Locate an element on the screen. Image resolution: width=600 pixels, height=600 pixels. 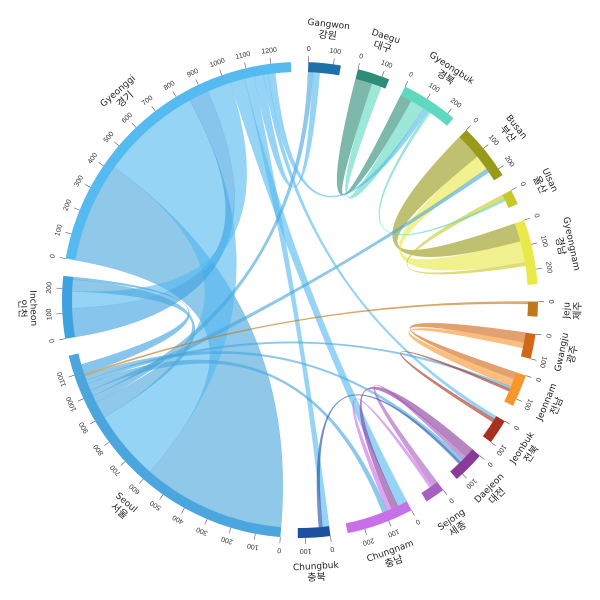
ribbon-jeonnam-to-gwangju is located at coordinates (466, 357).